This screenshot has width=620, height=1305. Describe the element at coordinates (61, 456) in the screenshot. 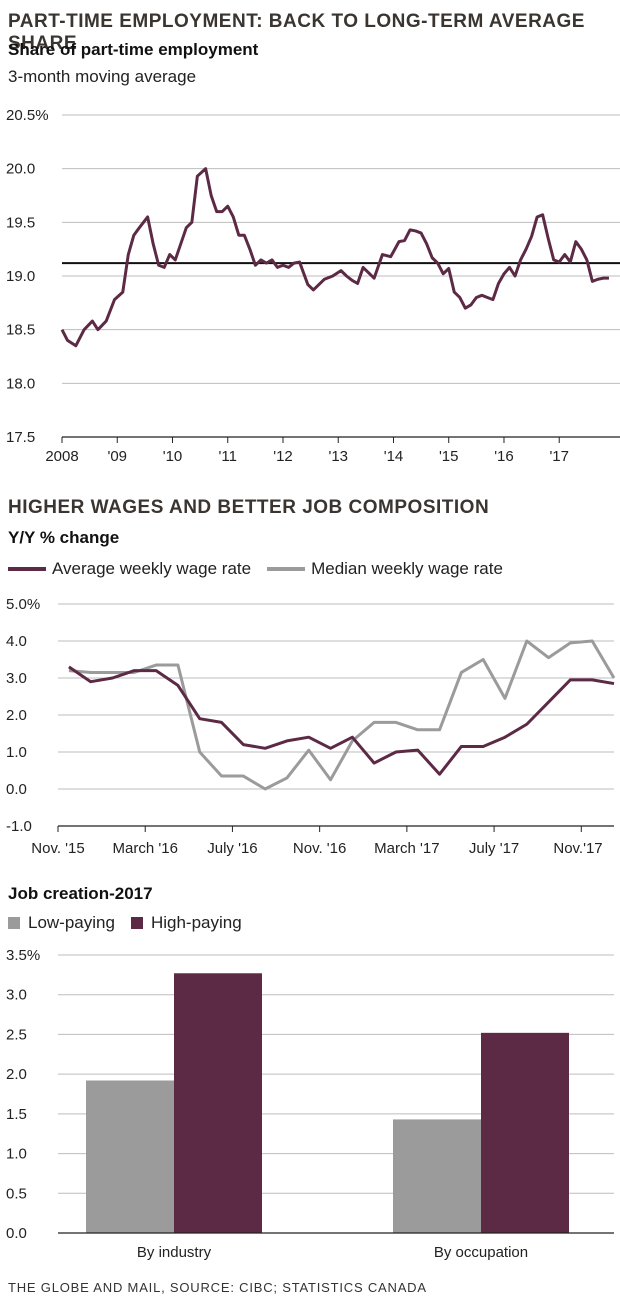

I see `x-tick-label: 2008` at that location.